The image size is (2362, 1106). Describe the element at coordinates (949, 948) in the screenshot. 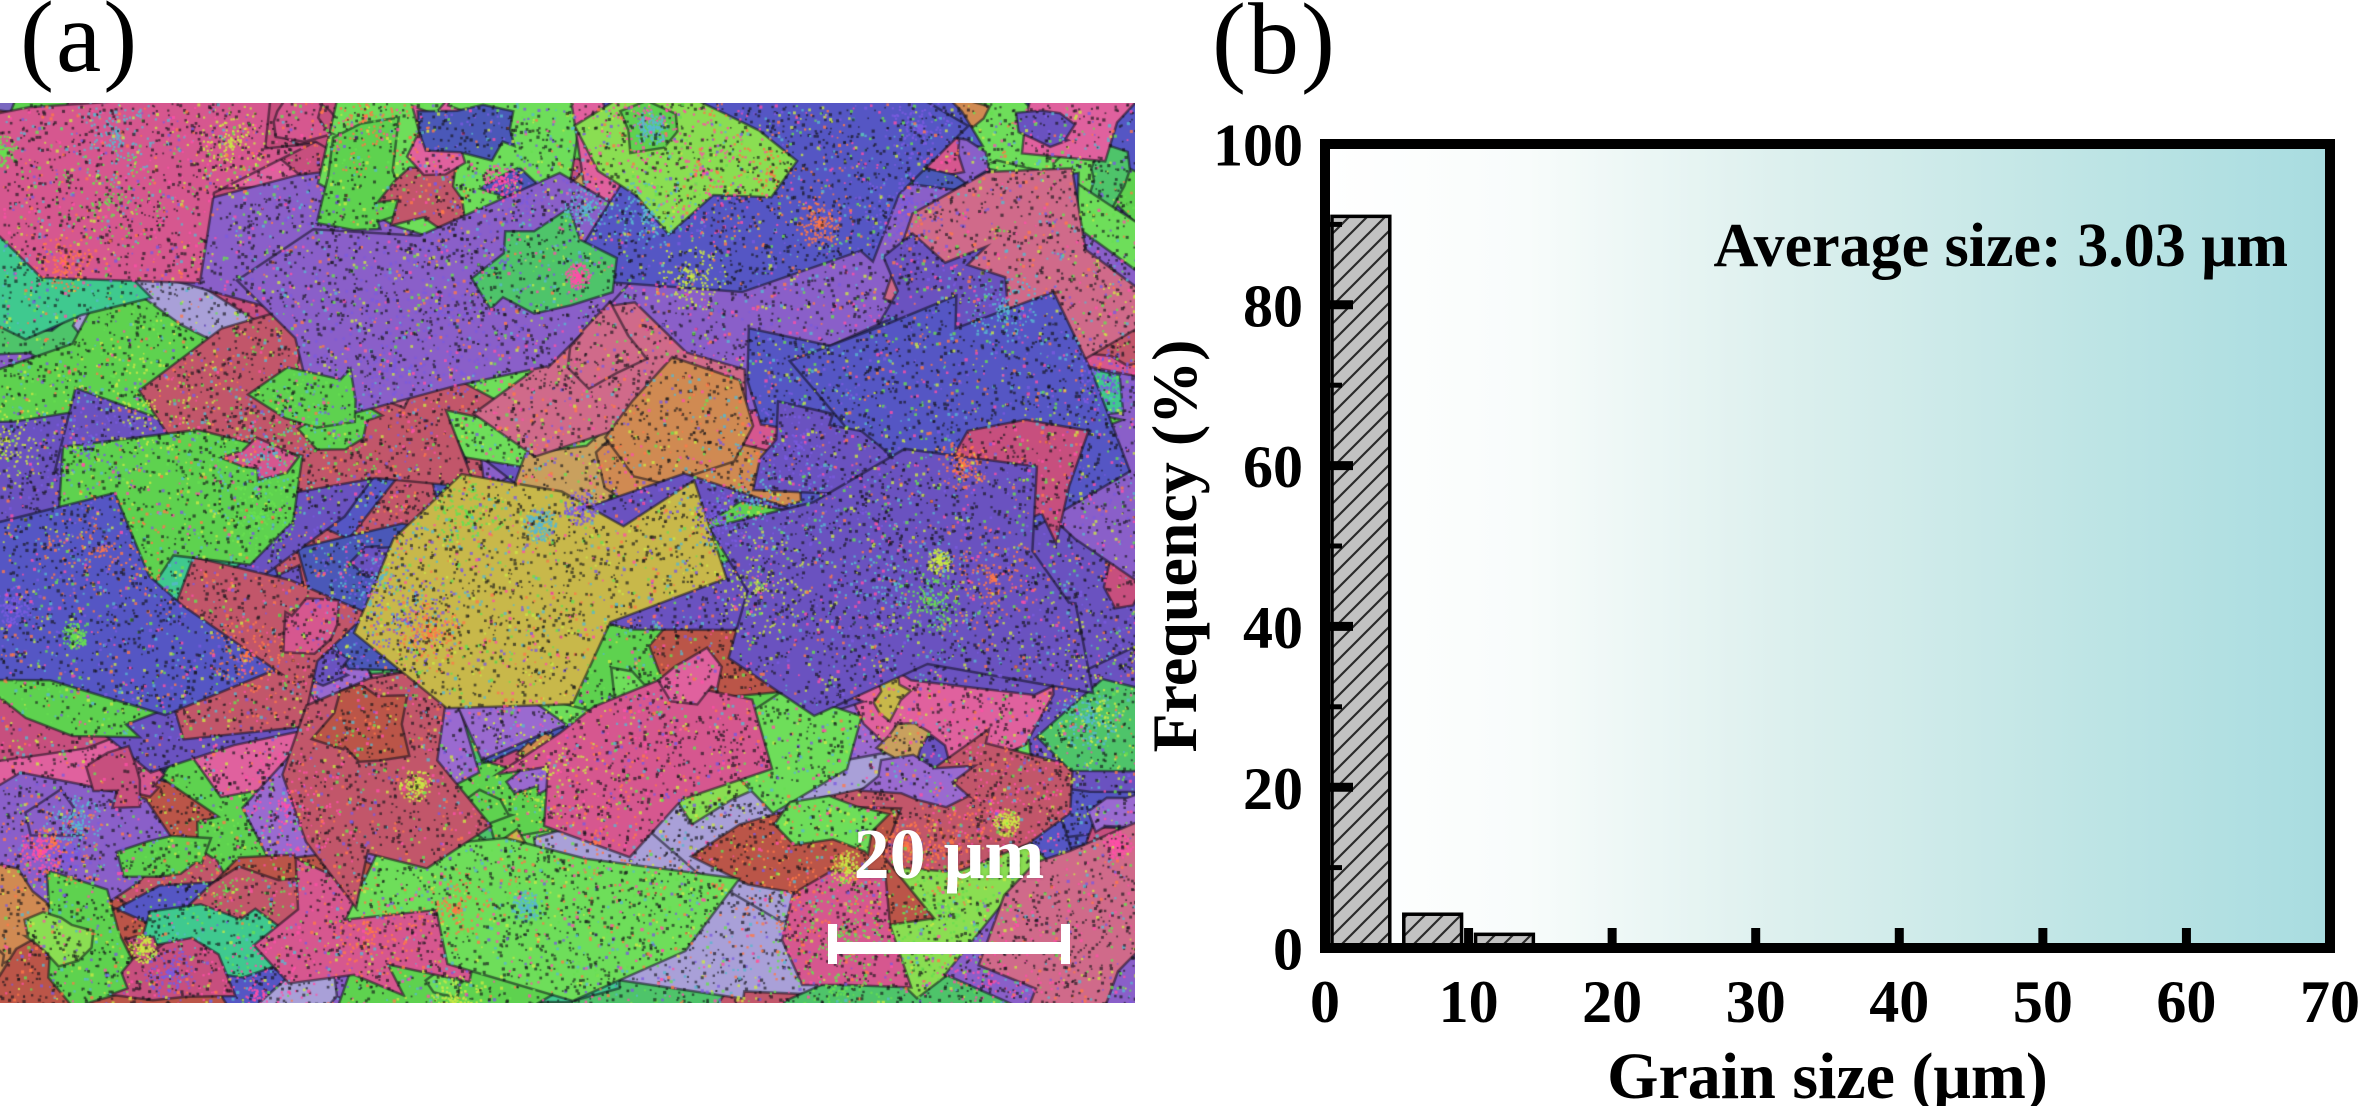

I see `scale-bar-line` at that location.